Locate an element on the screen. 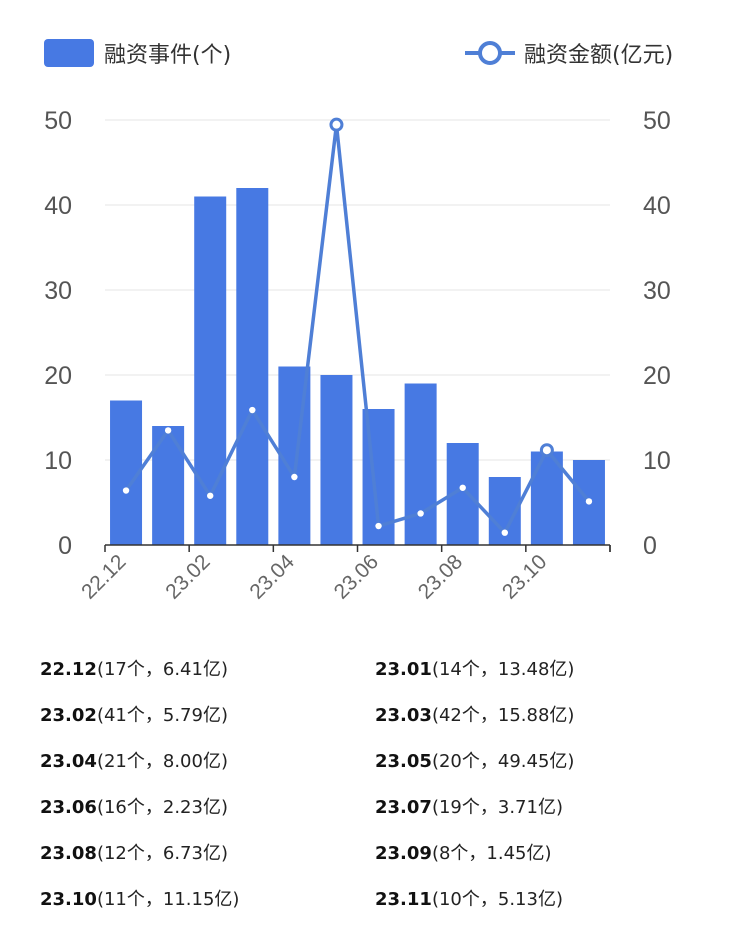 The image size is (750, 928). summary-values: (14个，13.48亿) is located at coordinates (503, 669).